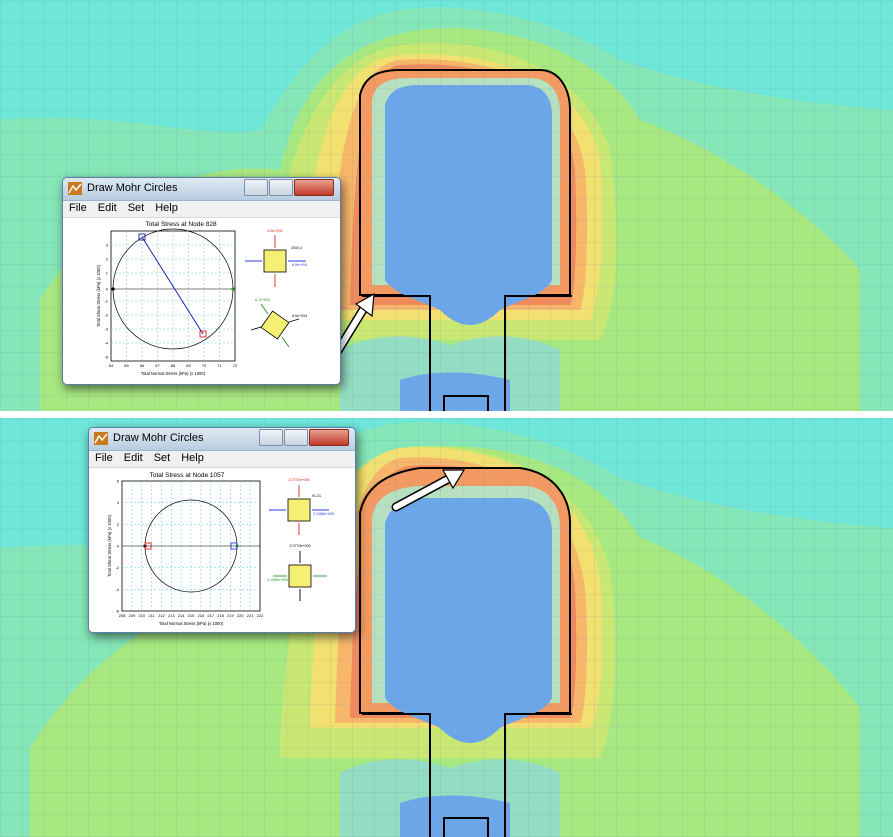 This screenshot has height=837, width=893. What do you see at coordinates (113, 289) in the screenshot?
I see `sigma-min-point` at bounding box center [113, 289].